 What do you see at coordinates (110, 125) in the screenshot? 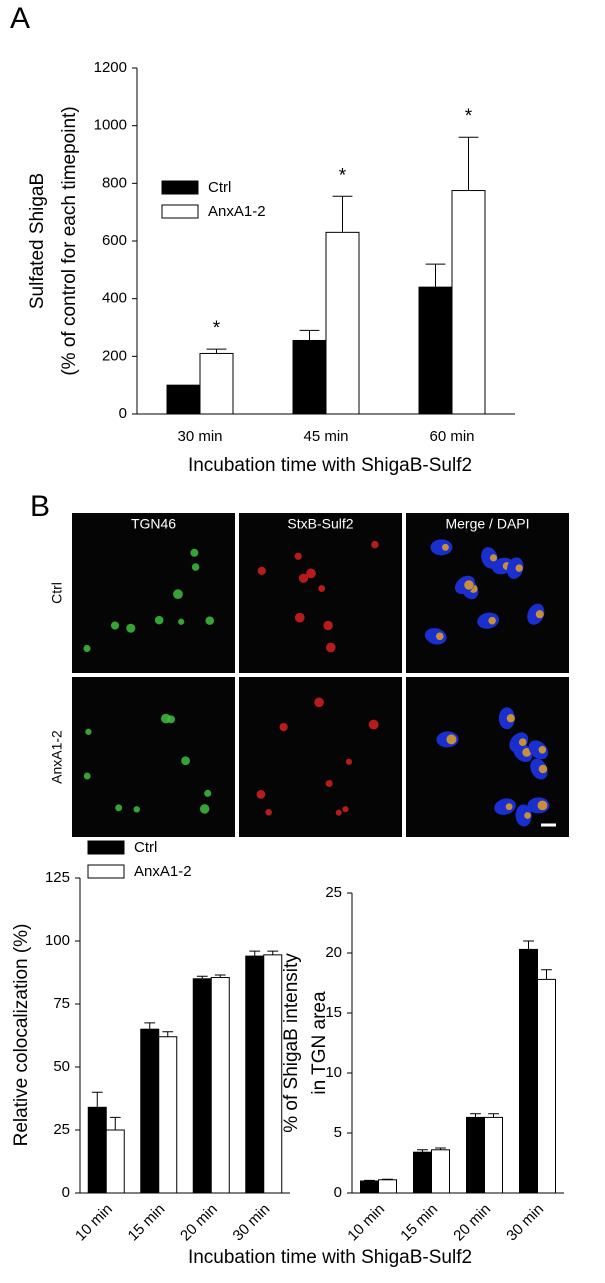
I see `y-tick-label: 1000` at bounding box center [110, 125].